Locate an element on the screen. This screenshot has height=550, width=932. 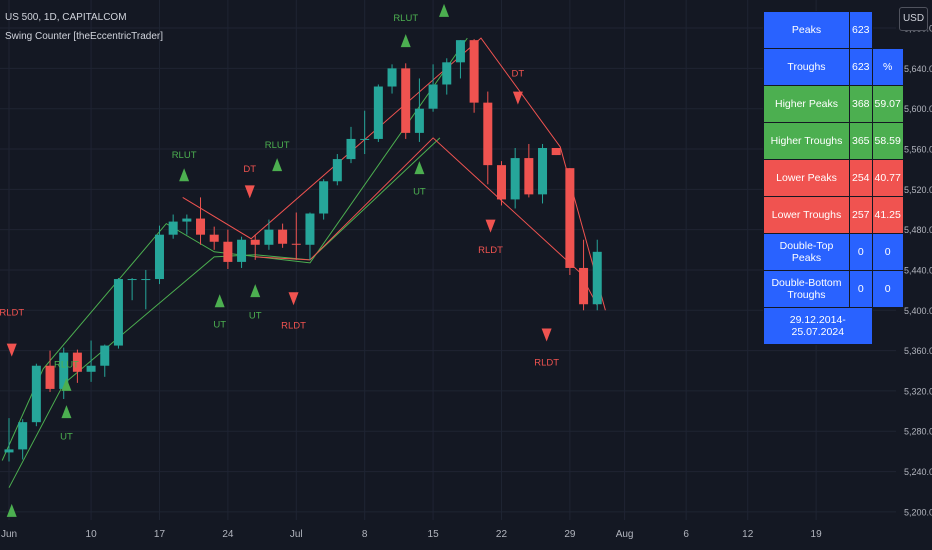
price-tick-label: 5,200.0 is located at coordinates (918, 512).